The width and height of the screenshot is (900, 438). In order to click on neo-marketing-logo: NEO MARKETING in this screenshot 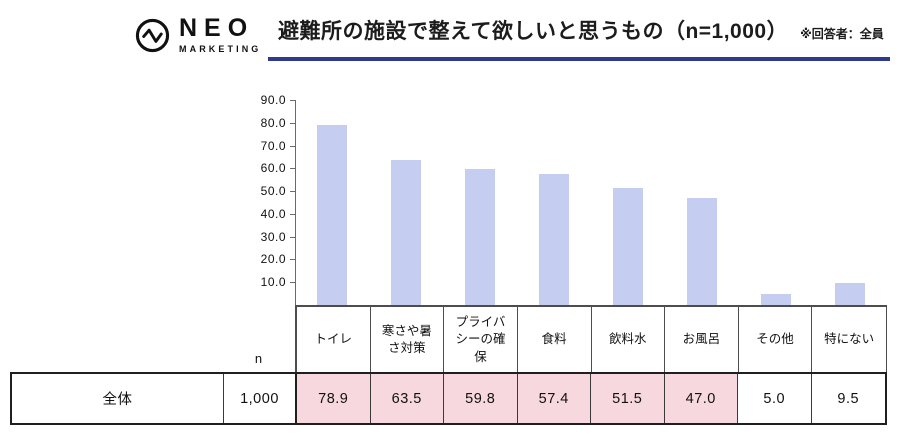, I will do `click(198, 35)`.